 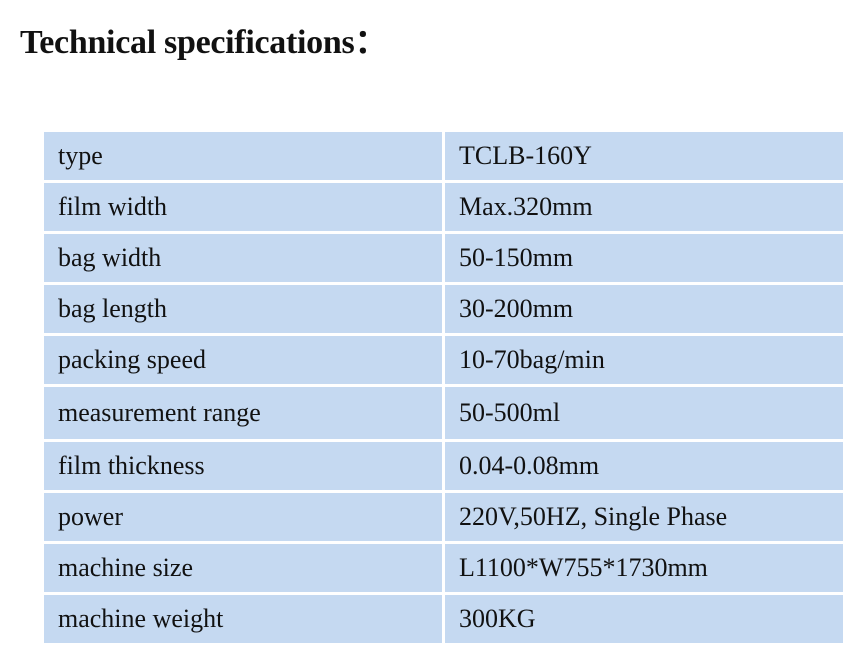 What do you see at coordinates (443, 156) in the screenshot?
I see `spec-row: type TCLB-160Y` at bounding box center [443, 156].